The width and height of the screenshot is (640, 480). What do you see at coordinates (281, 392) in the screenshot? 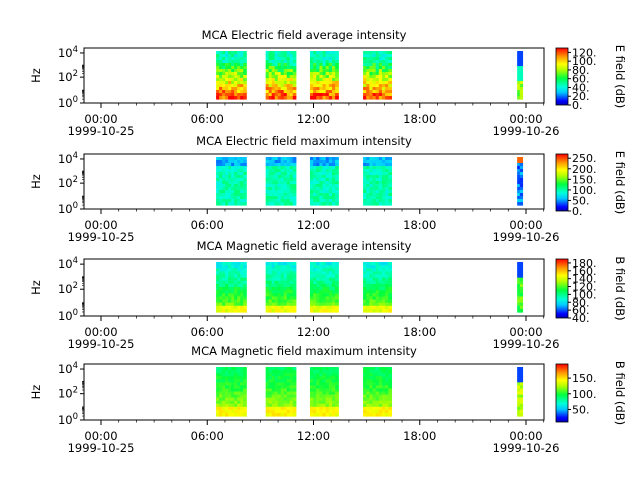
I see `spectrogram-block` at bounding box center [281, 392].